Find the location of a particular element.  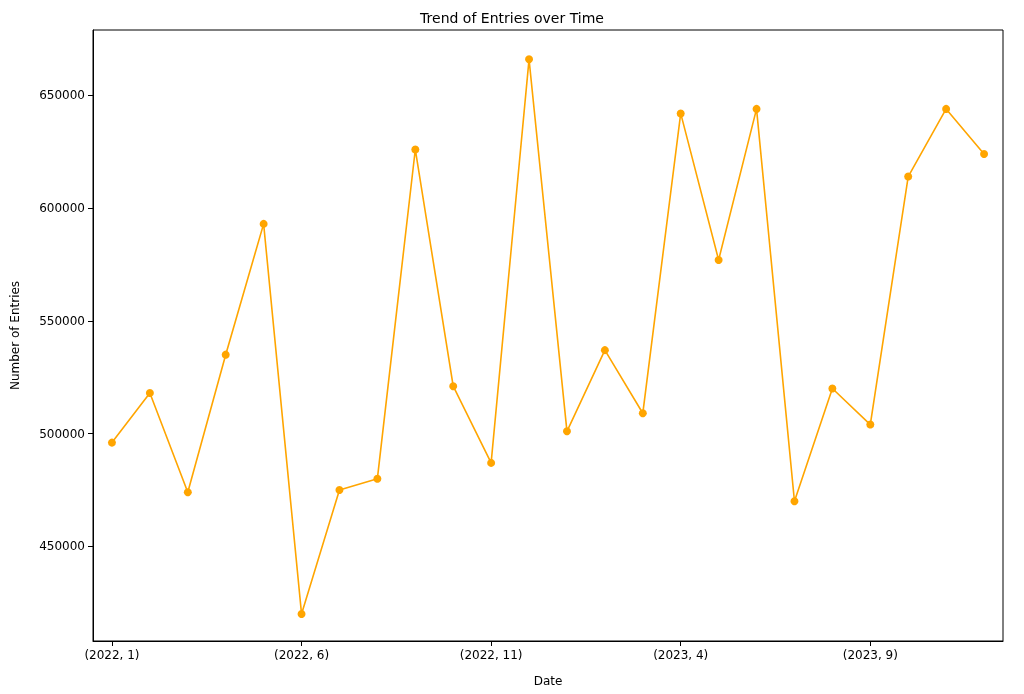

y-tick-label: 650000 is located at coordinates (62, 95).